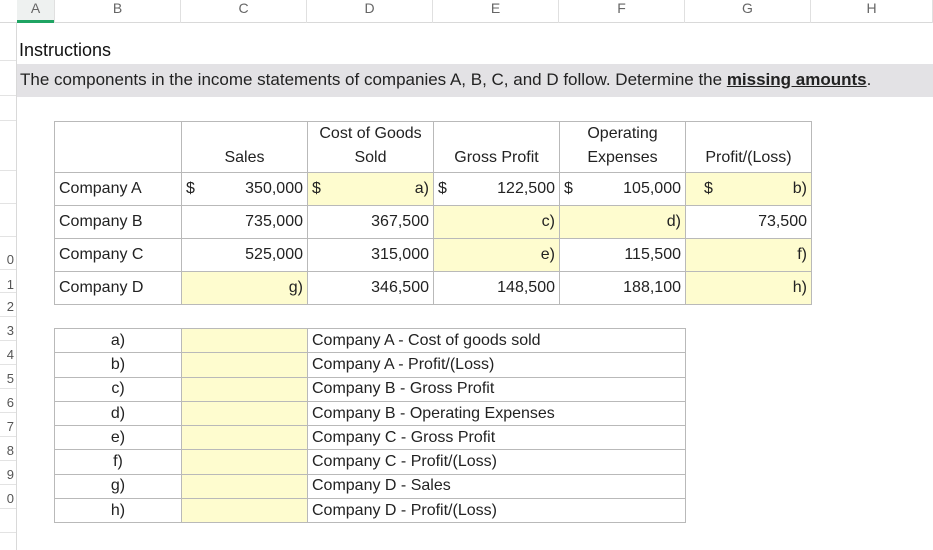  I want to click on column-header-d: D, so click(370, 11).